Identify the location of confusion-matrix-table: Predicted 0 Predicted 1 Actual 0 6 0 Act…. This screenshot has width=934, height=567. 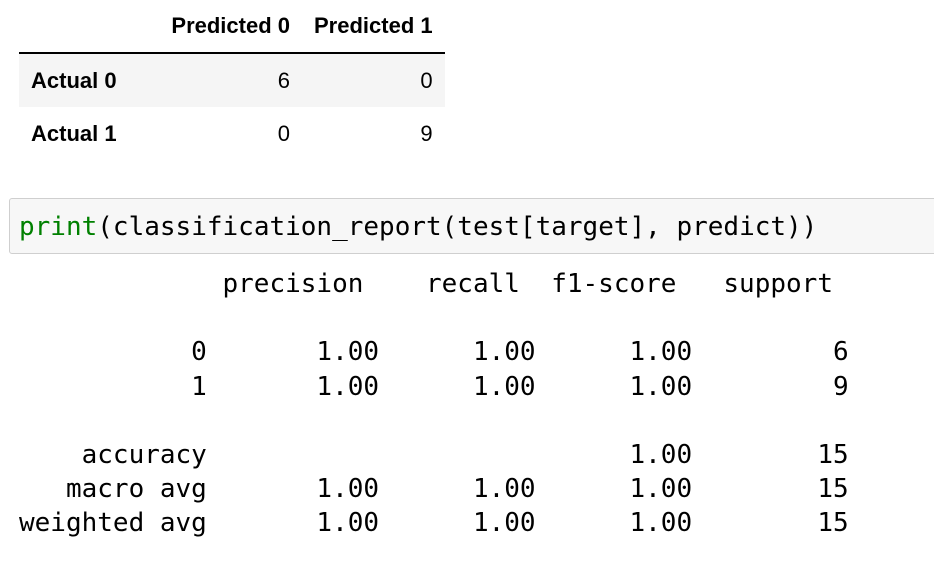
(232, 80).